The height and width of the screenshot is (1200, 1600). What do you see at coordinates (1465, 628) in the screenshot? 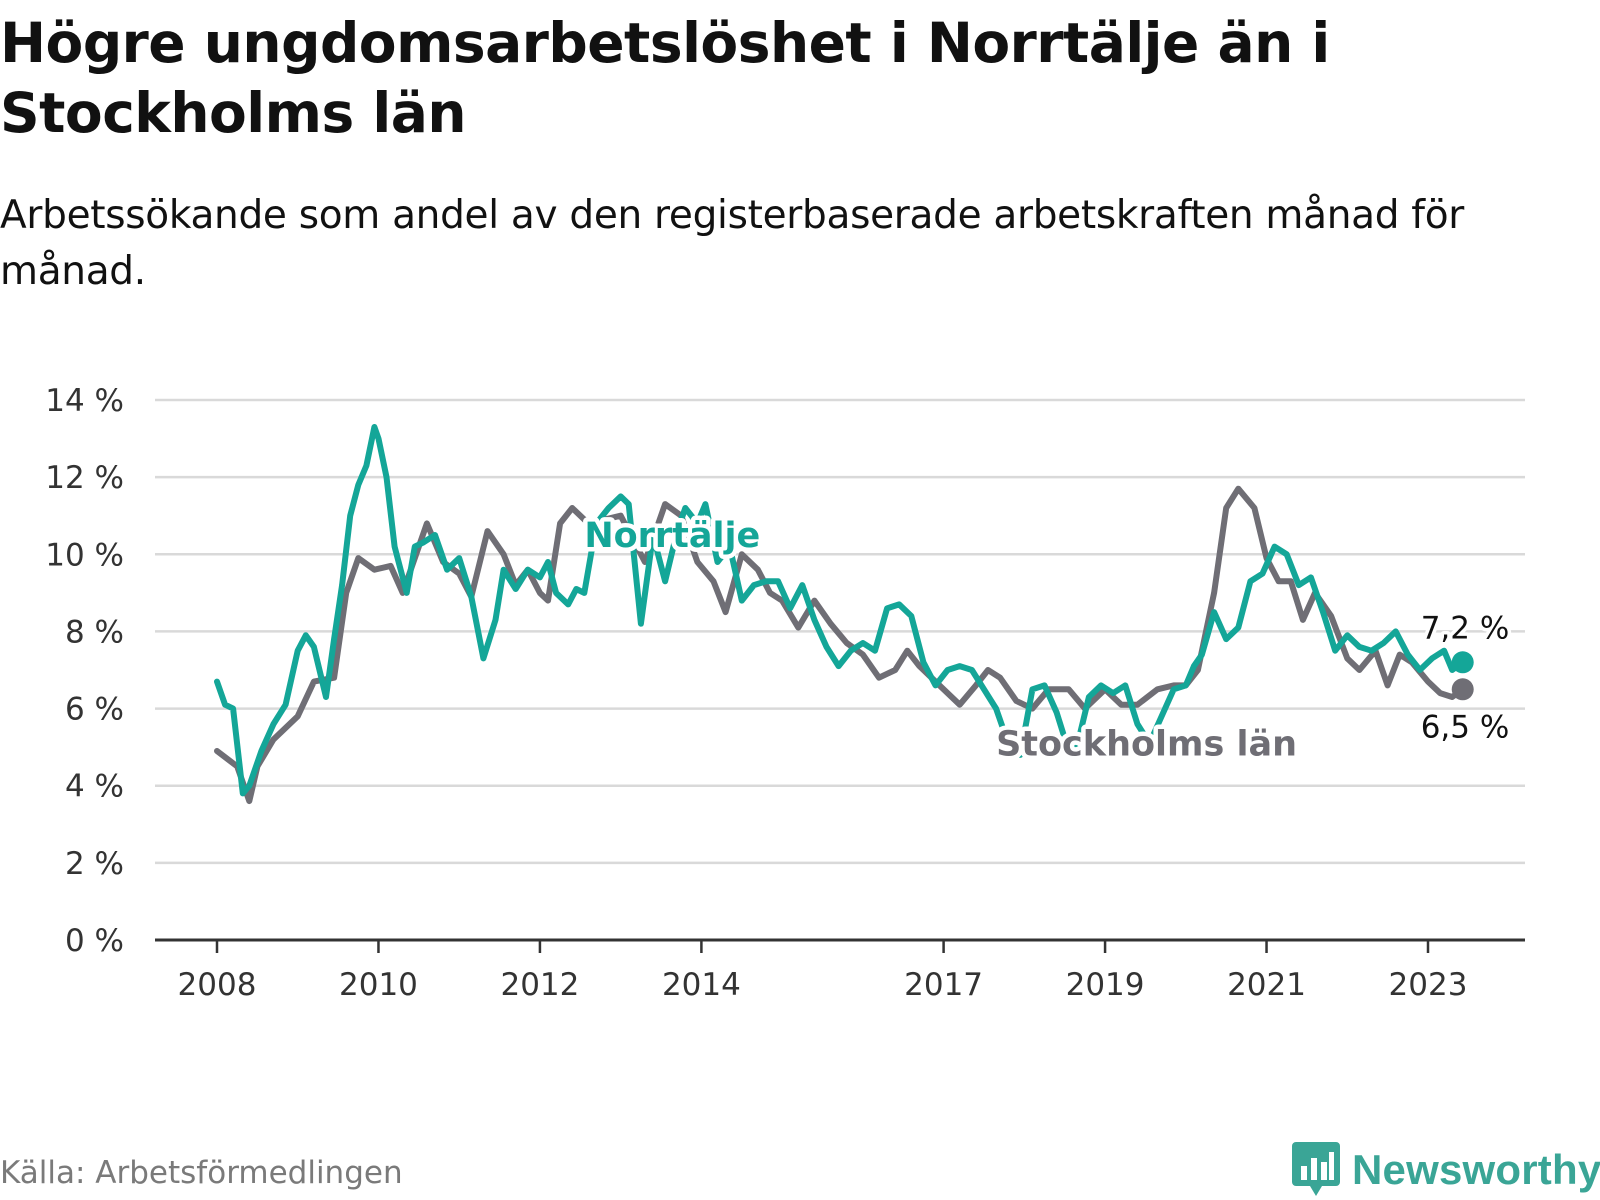
I see `end-value-label-norrtalje: 7,2 %` at bounding box center [1465, 628].